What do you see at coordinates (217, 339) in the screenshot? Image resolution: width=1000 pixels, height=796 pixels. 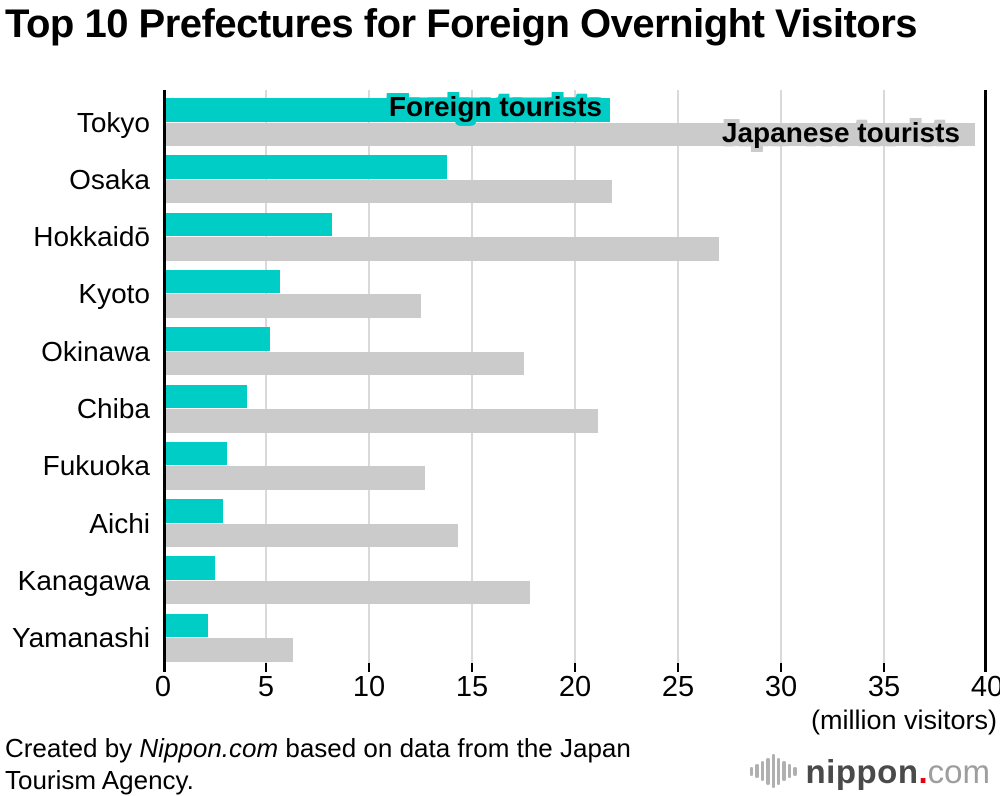 I see `bar-foreign-okinawa` at bounding box center [217, 339].